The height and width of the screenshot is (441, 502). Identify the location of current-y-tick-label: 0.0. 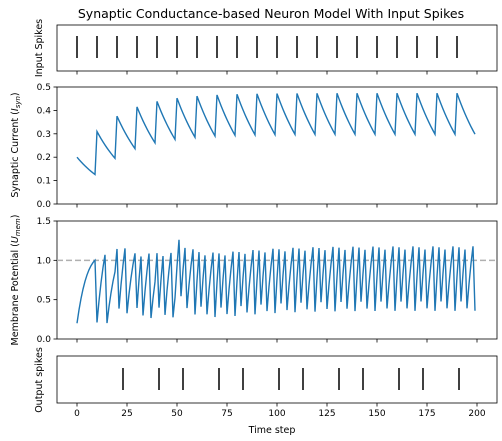
(44, 205).